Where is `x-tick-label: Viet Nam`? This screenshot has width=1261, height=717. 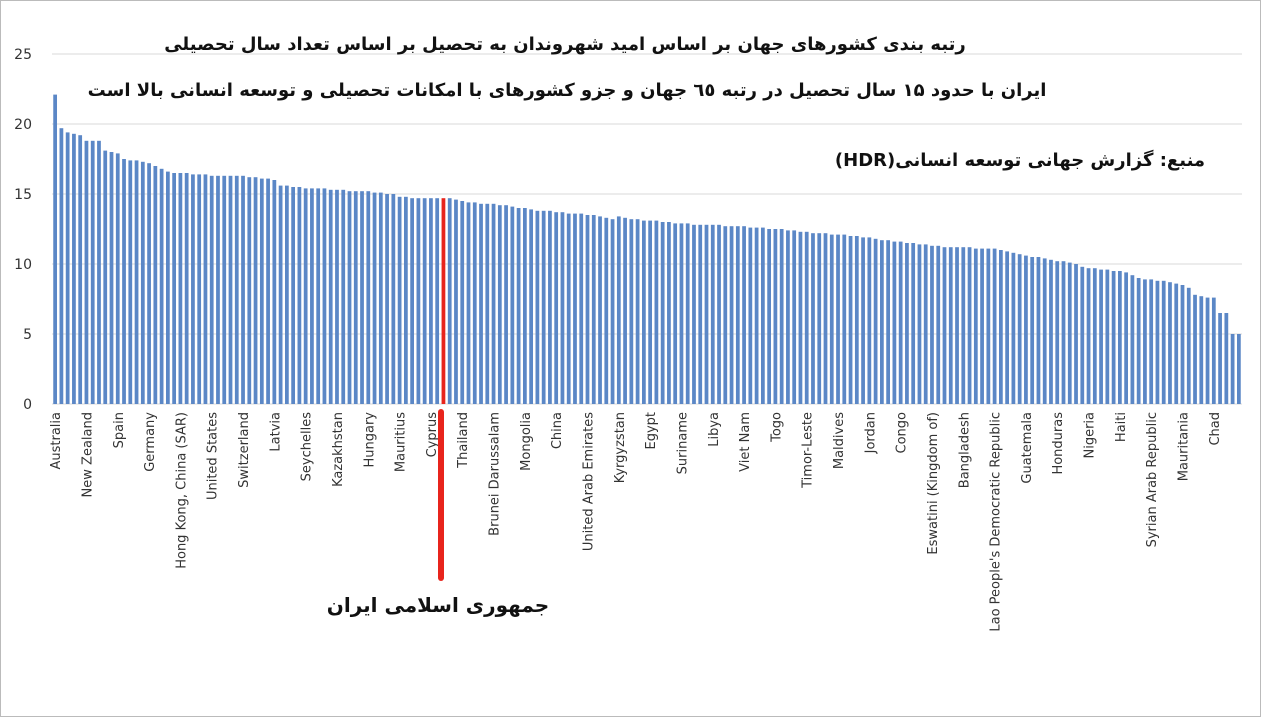
x-tick-label: Viet Nam is located at coordinates (745, 442).